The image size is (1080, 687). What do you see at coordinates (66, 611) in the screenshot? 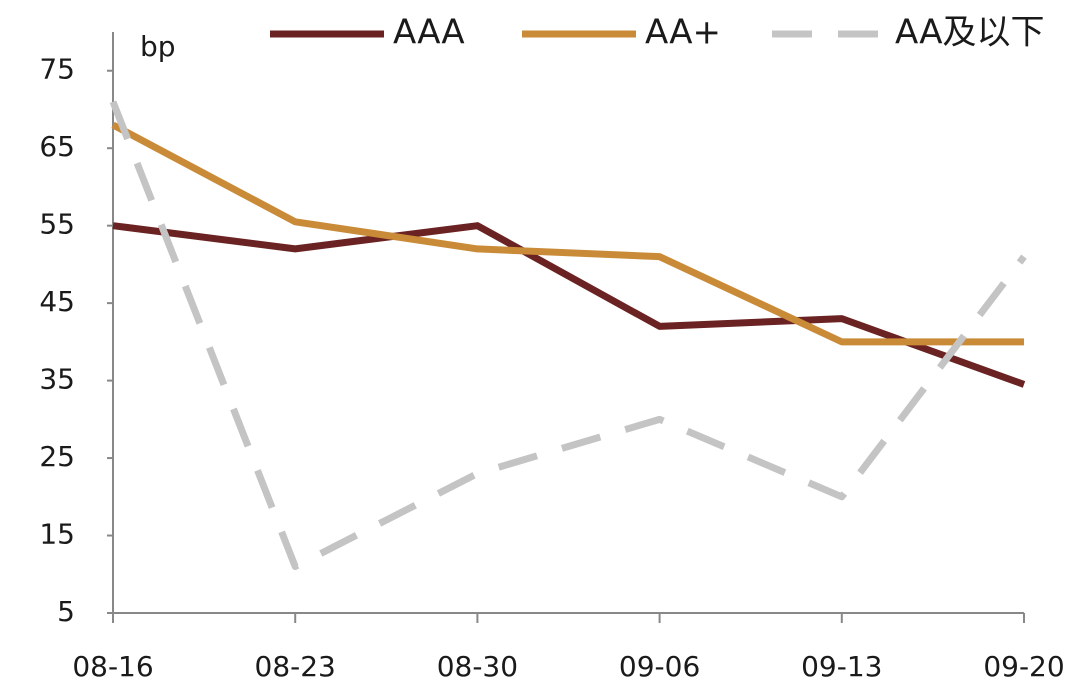
I see `y-tick-label: 5` at bounding box center [66, 611].